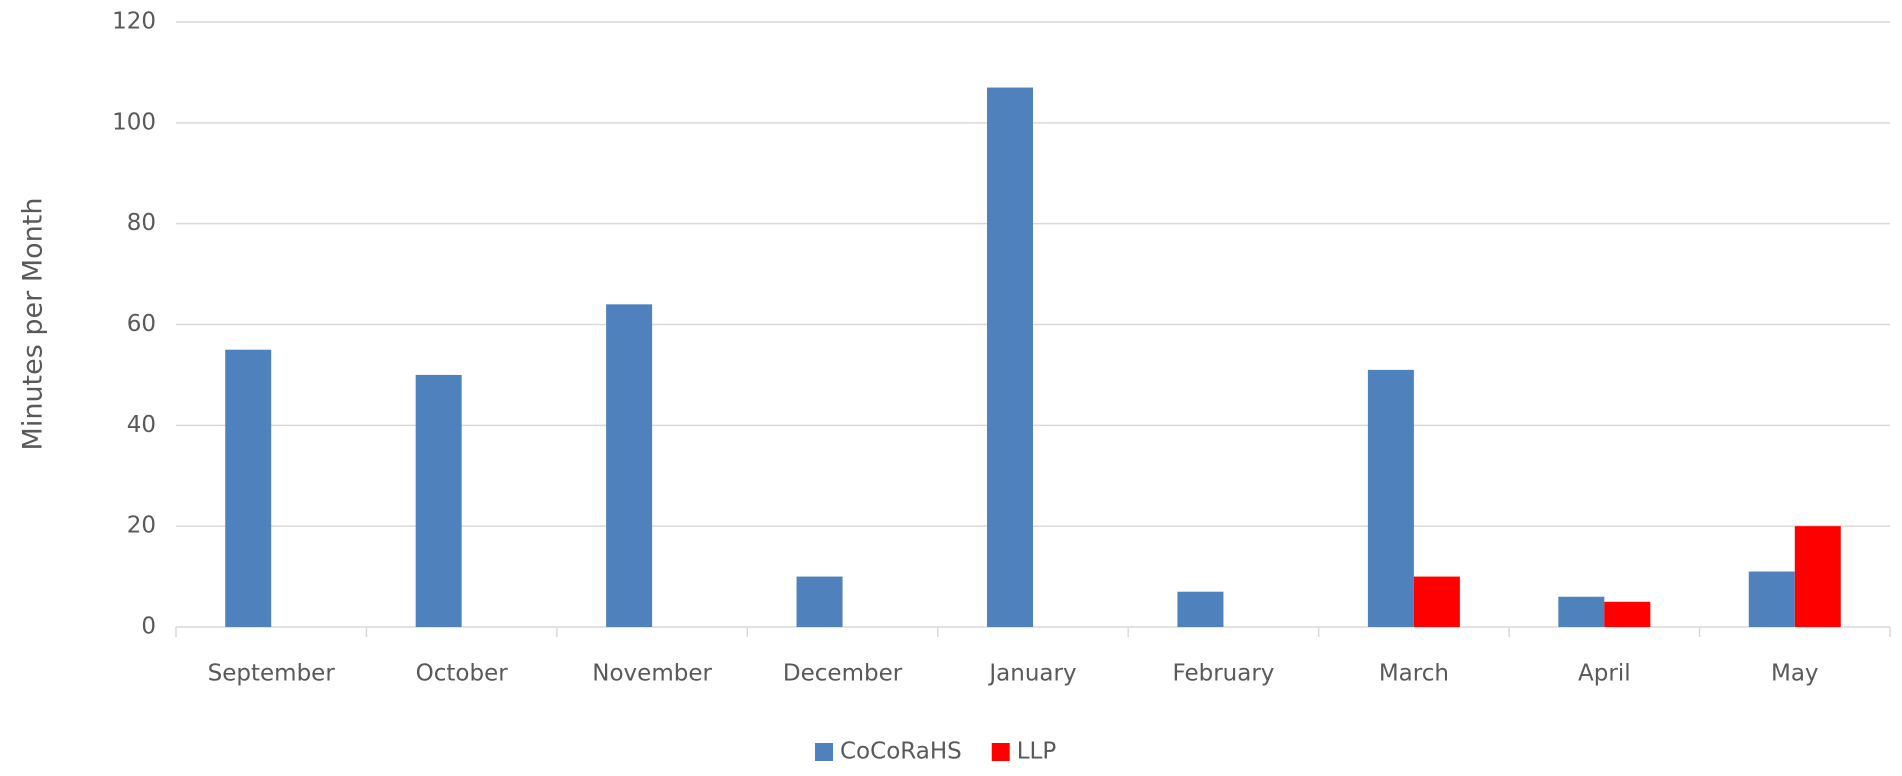  Describe the element at coordinates (272, 674) in the screenshot. I see `x-tick-label: September` at that location.